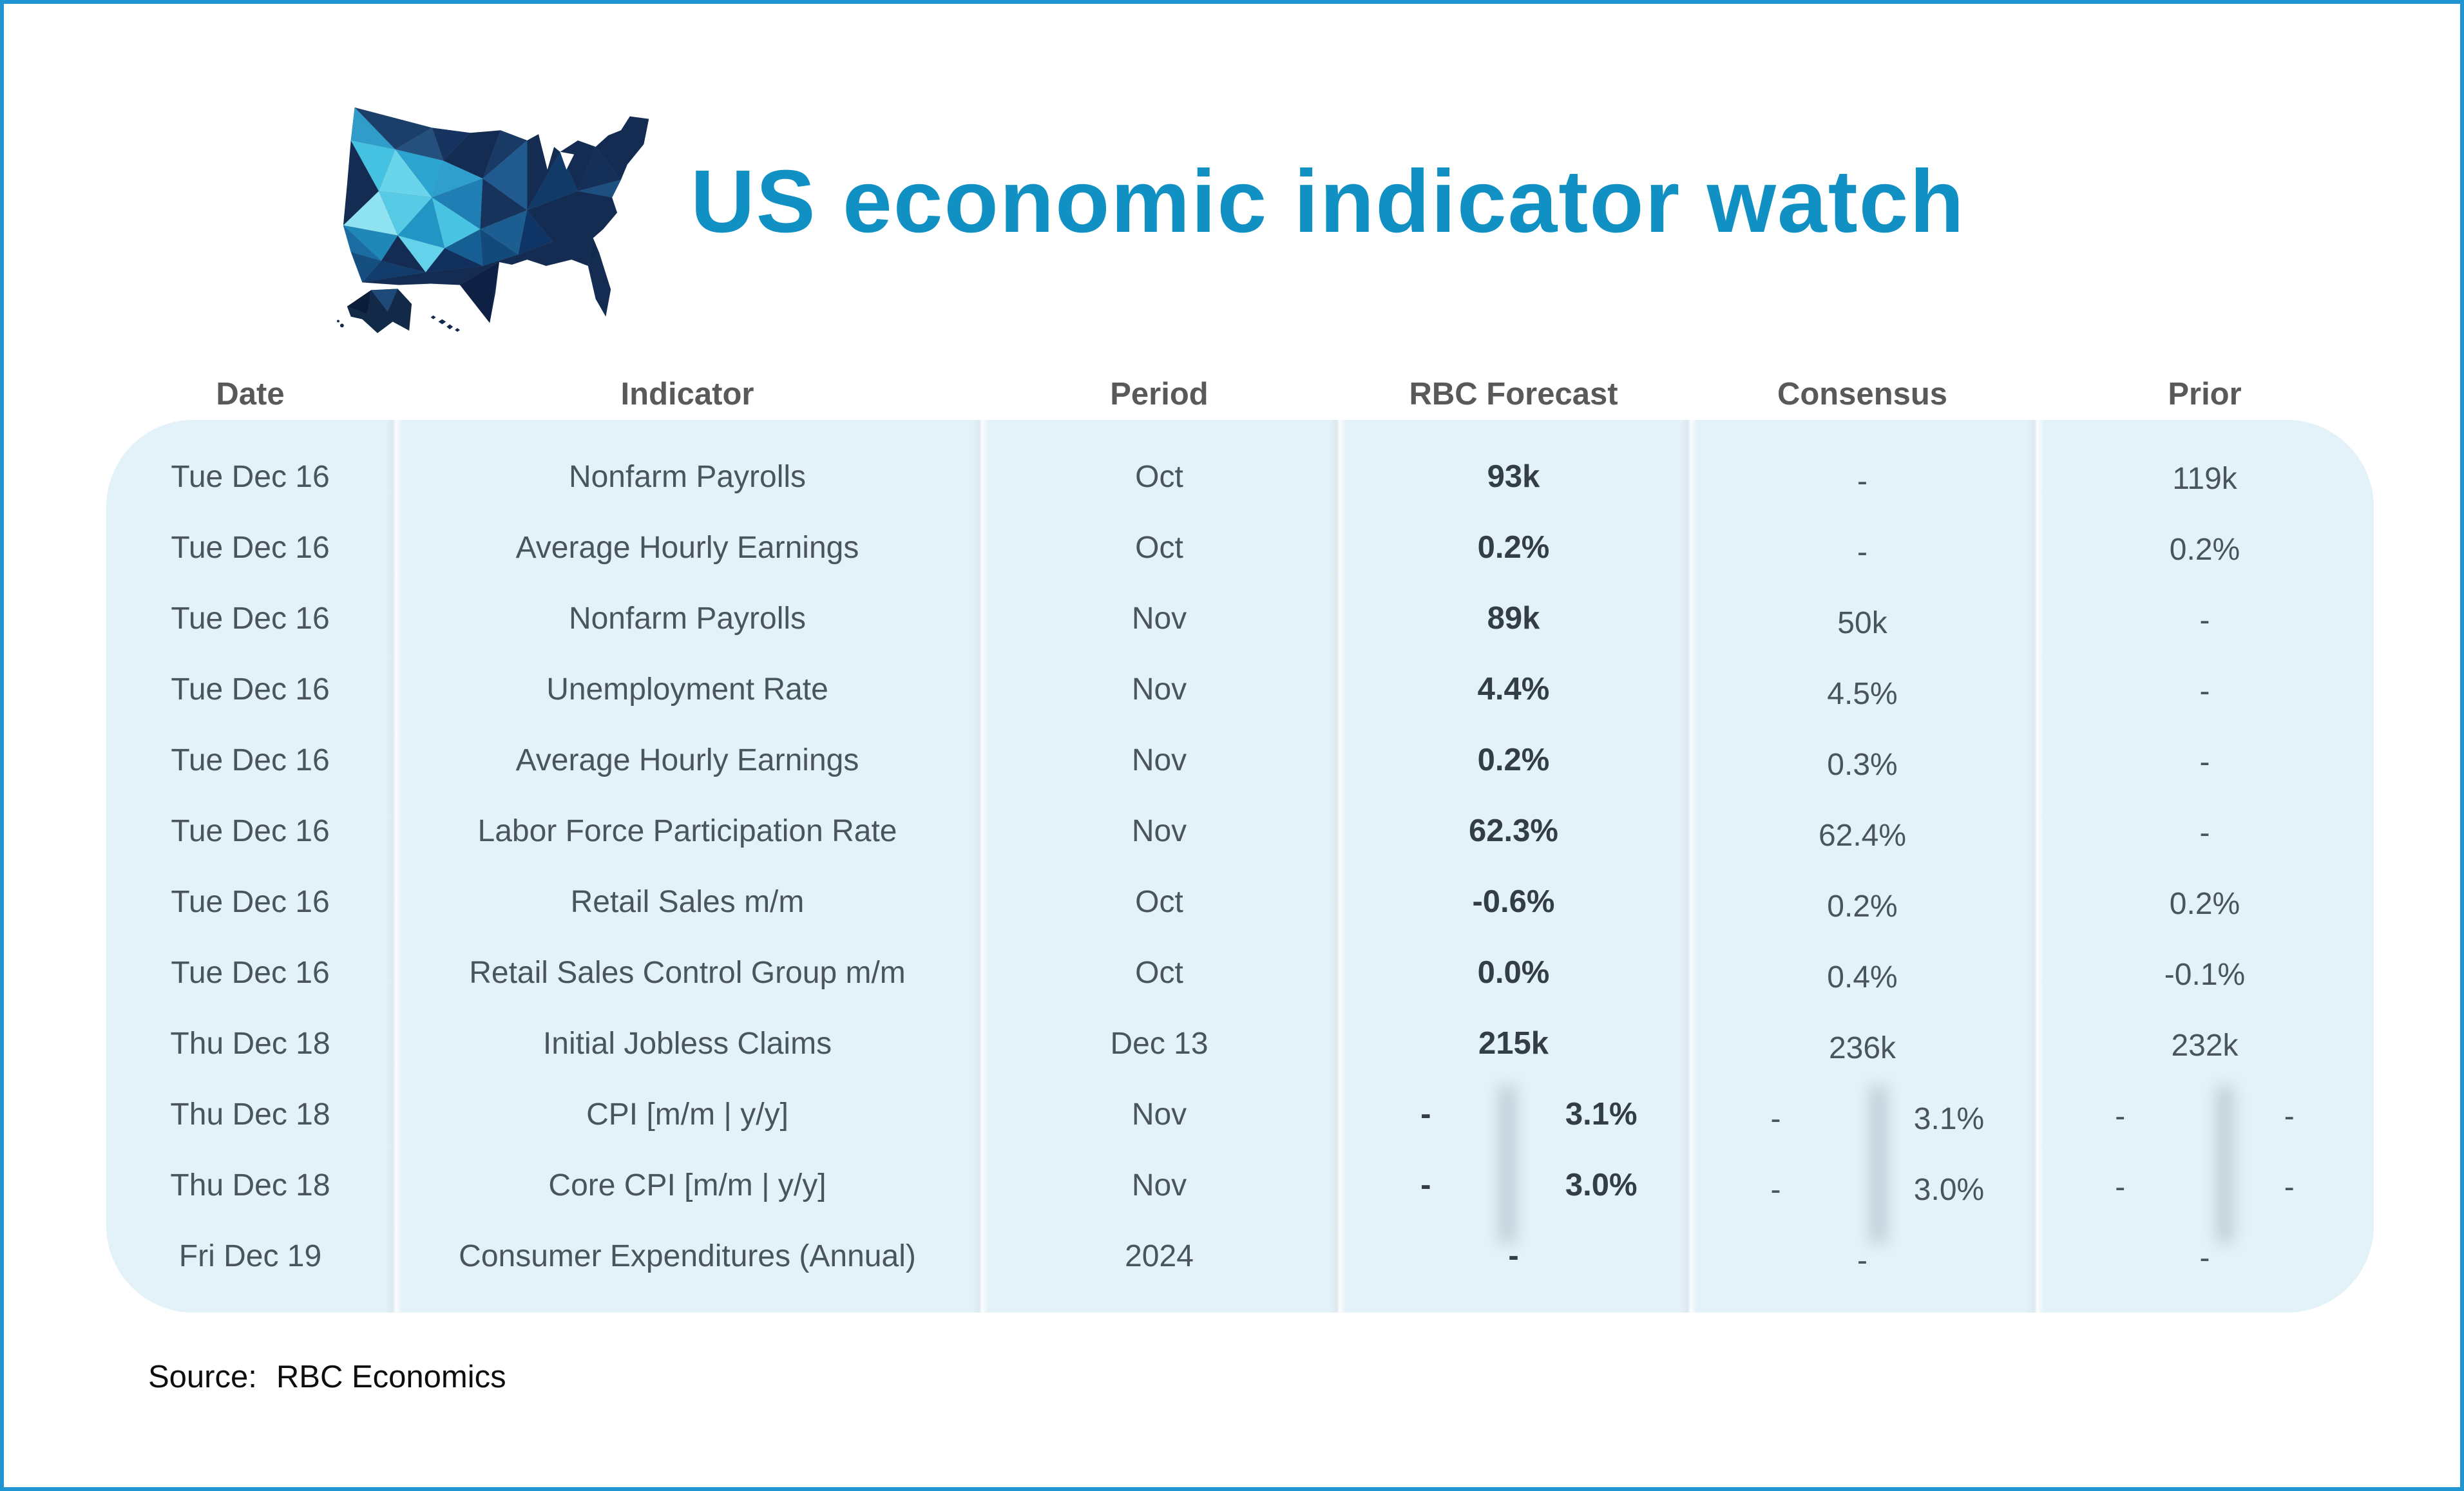 The image size is (2464, 1491). Describe the element at coordinates (687, 901) in the screenshot. I see `cell-indicator: Retail Sales m/m` at that location.